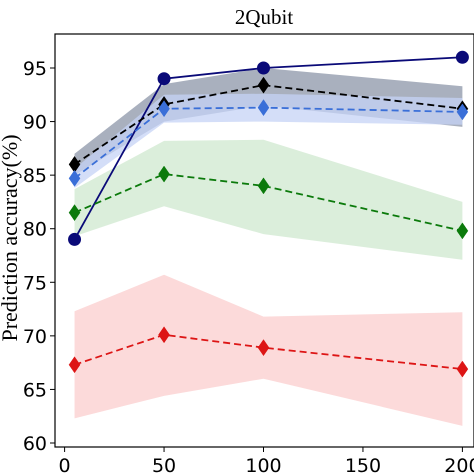 The height and width of the screenshot is (474, 474). What do you see at coordinates (39, 256) in the screenshot?
I see `y-axis-ticks: 60 65 70 75 80 85 90 95` at bounding box center [39, 256].